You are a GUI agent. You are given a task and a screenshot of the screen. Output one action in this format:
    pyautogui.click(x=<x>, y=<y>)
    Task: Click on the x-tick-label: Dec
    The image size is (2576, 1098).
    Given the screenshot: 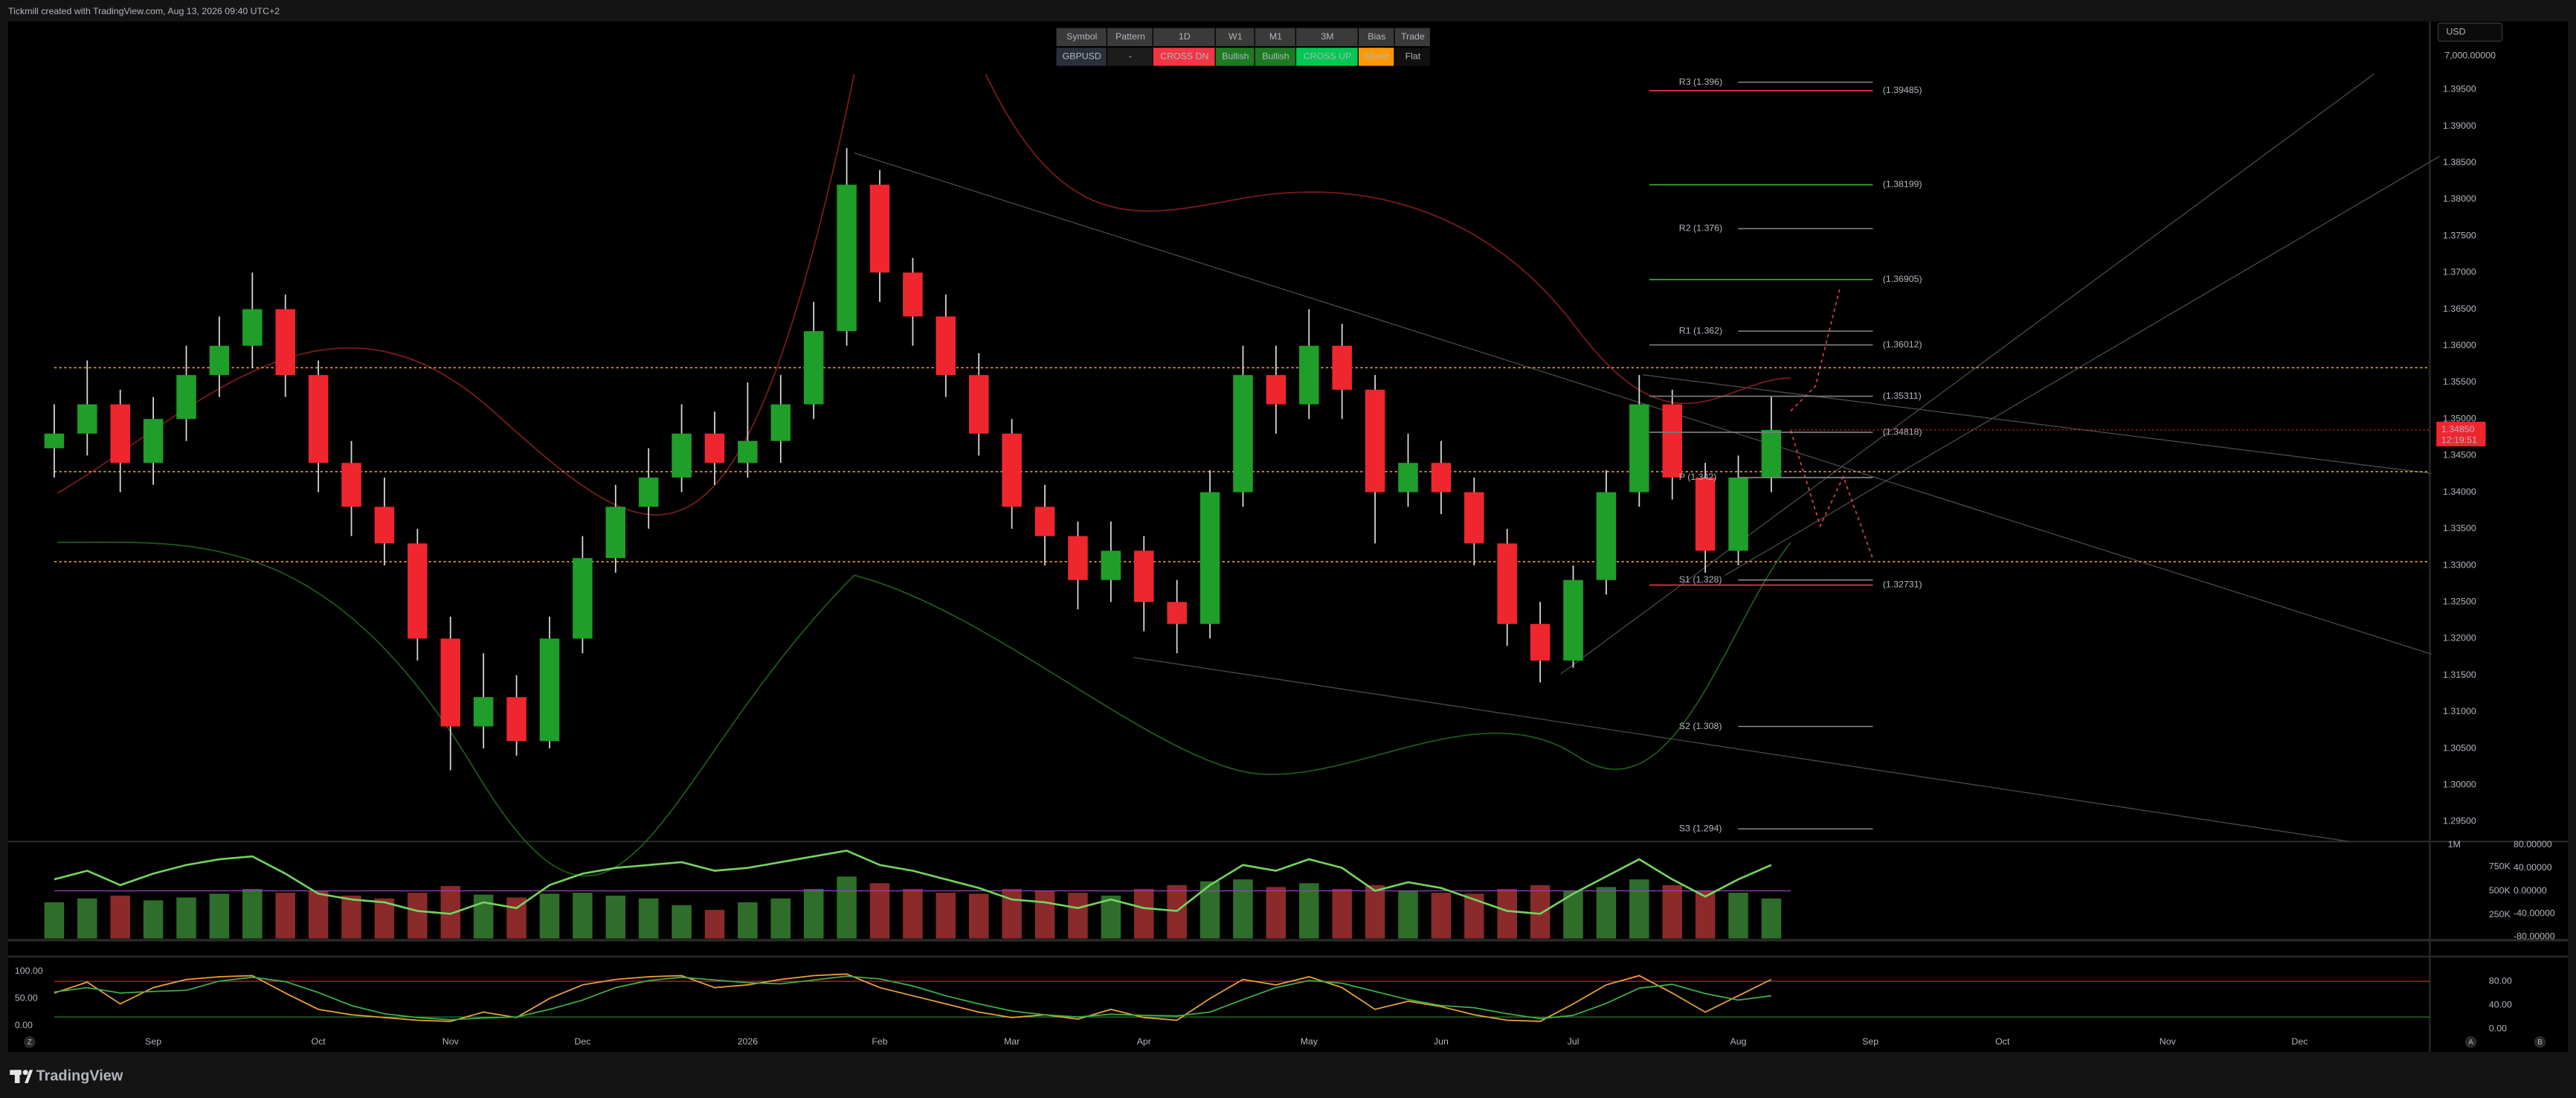 What is the action you would take?
    pyautogui.click(x=2299, y=1041)
    